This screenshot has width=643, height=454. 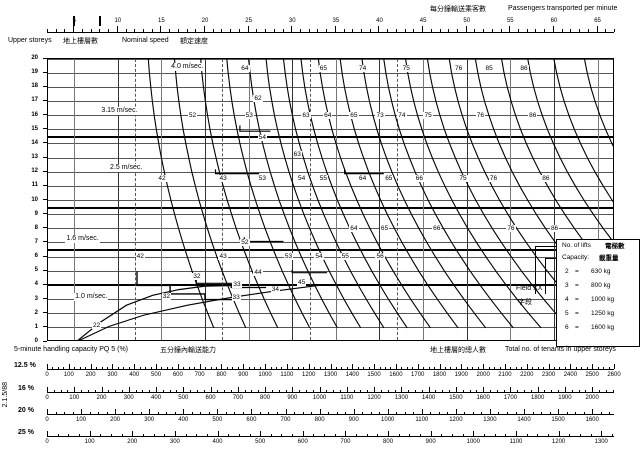 I want to click on bottom-scale-tick-label: 1700, so click(x=510, y=398).